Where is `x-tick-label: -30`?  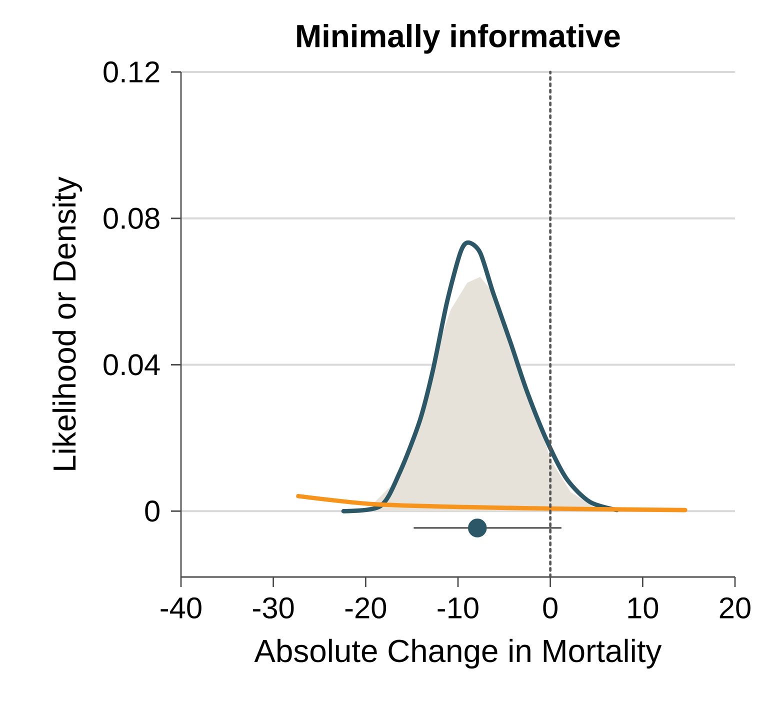 x-tick-label: -30 is located at coordinates (273, 608).